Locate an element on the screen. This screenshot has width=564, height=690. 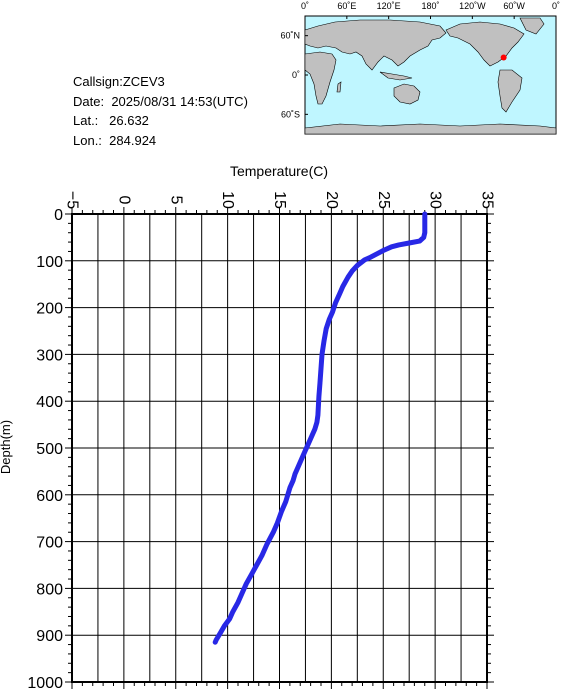
land-australia is located at coordinates (407, 94).